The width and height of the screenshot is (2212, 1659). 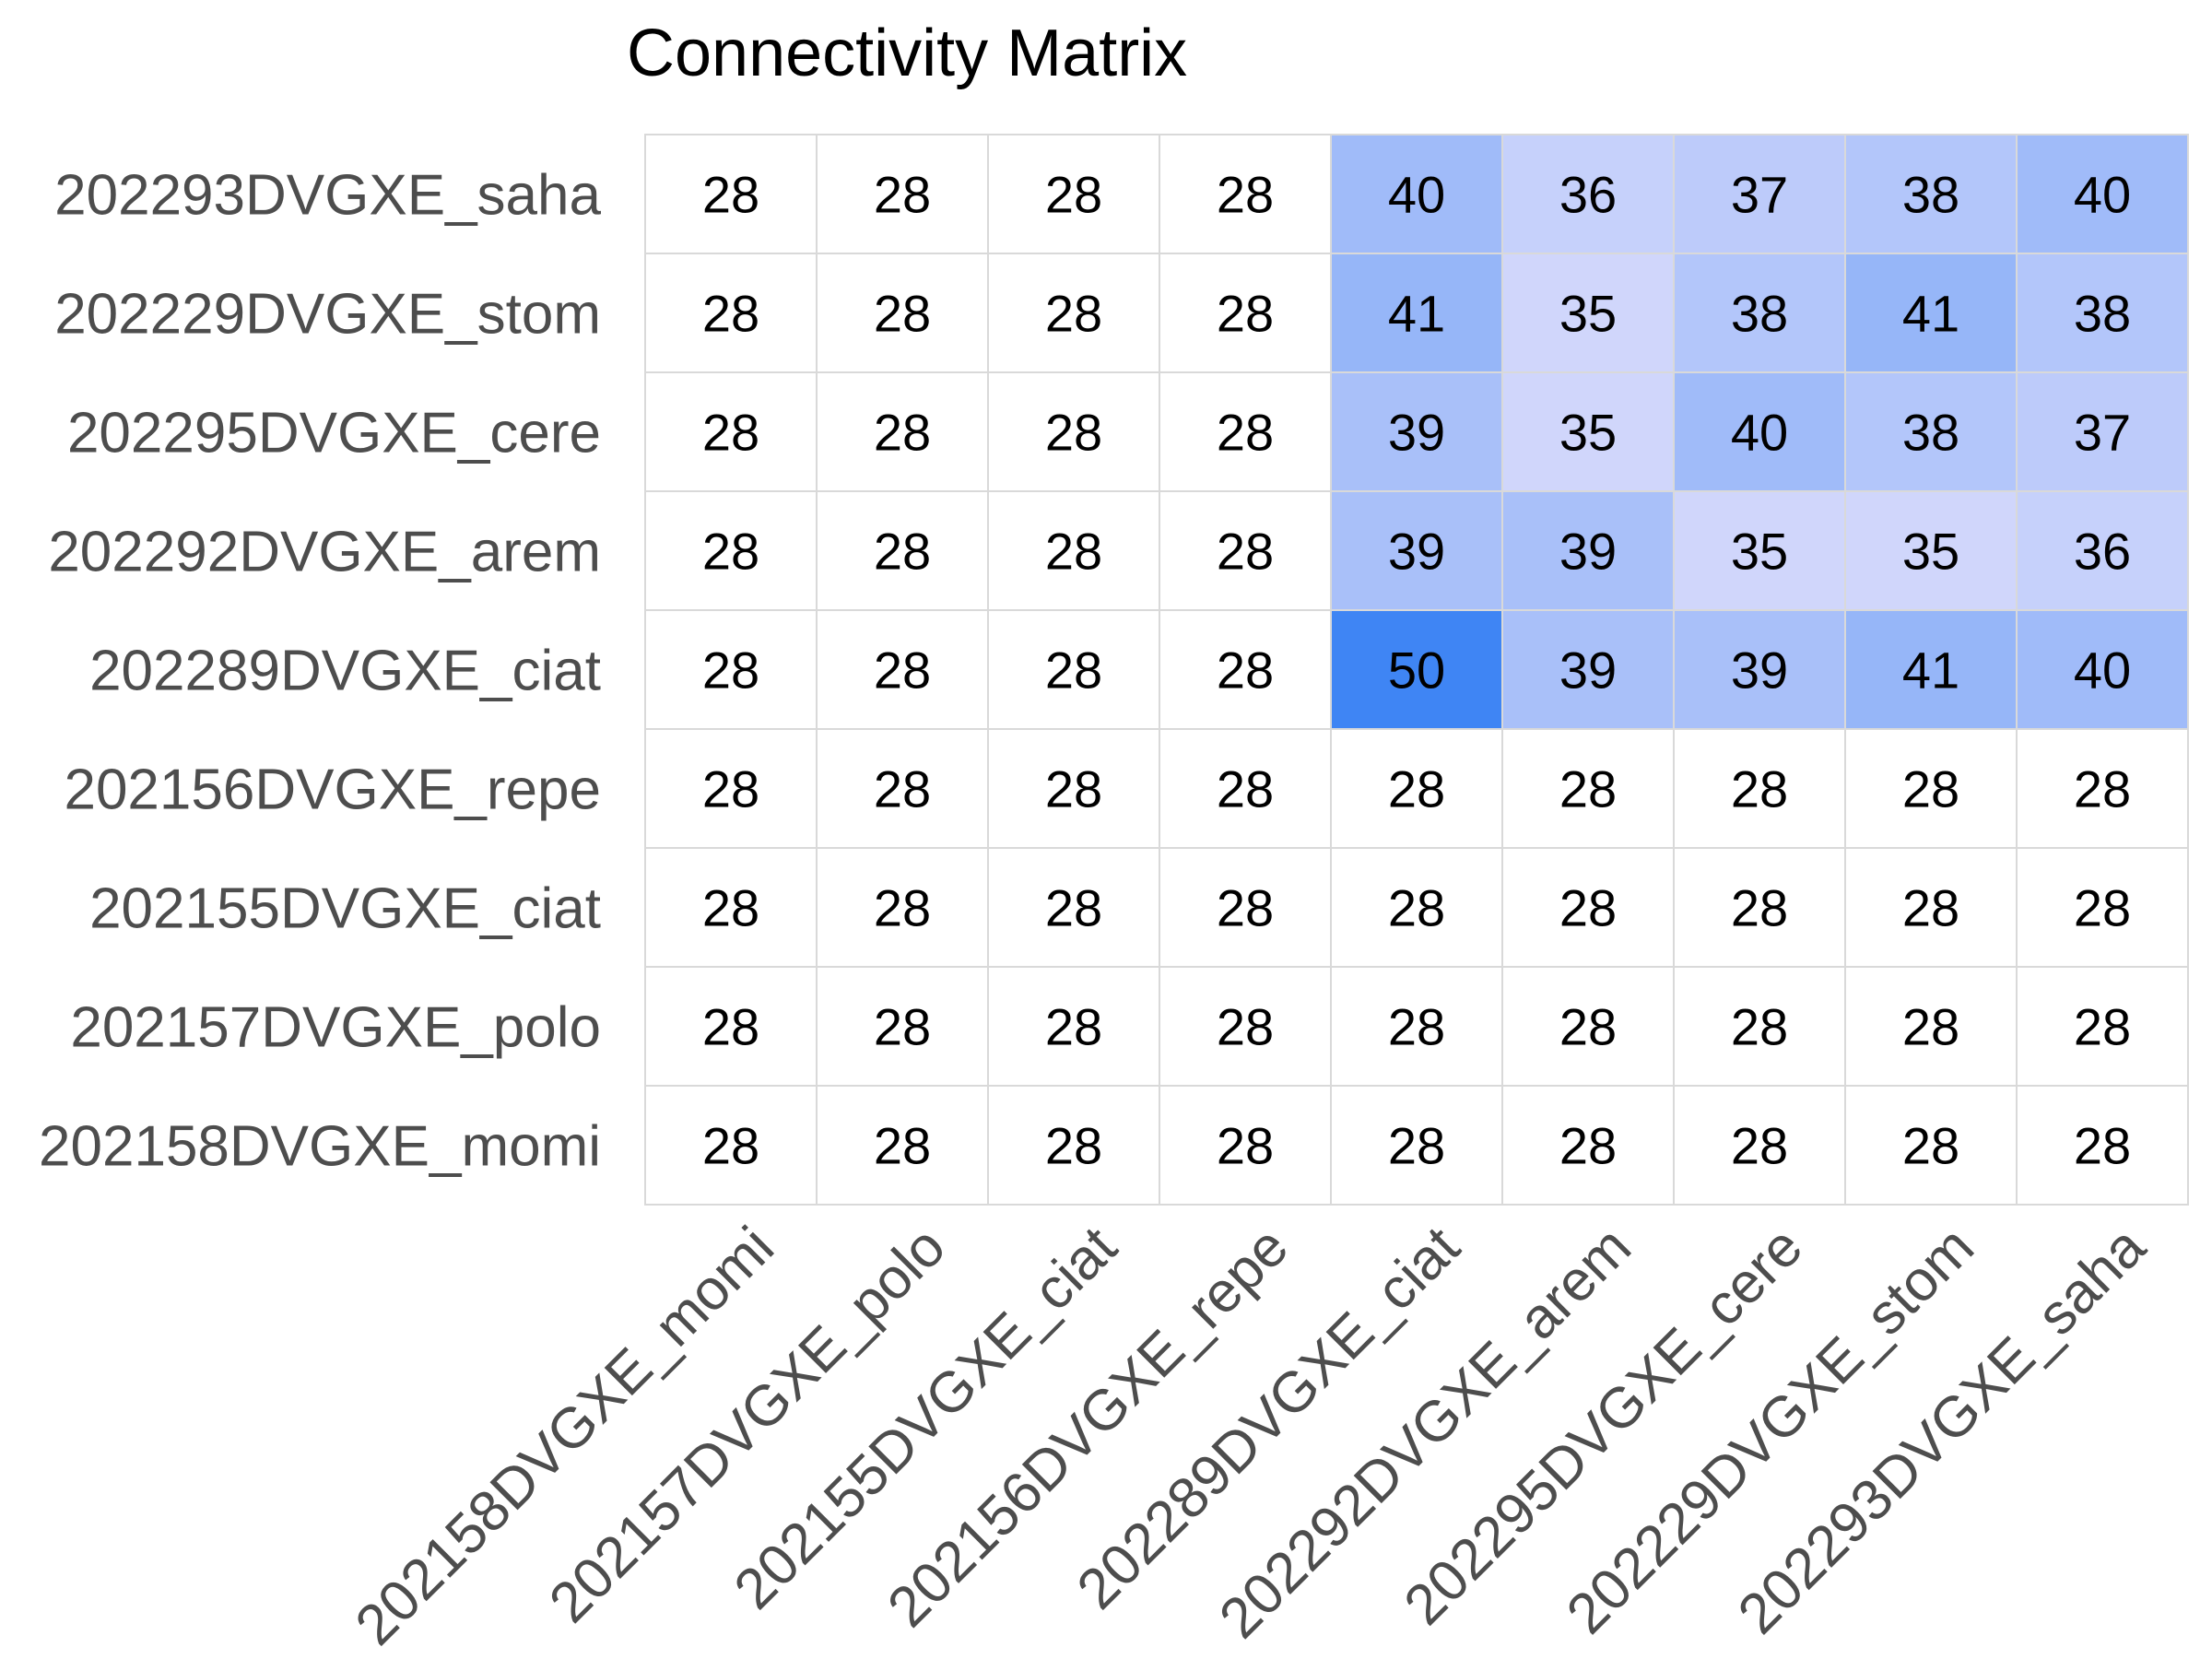 I want to click on cell-value-label: 40, so click(x=1759, y=433).